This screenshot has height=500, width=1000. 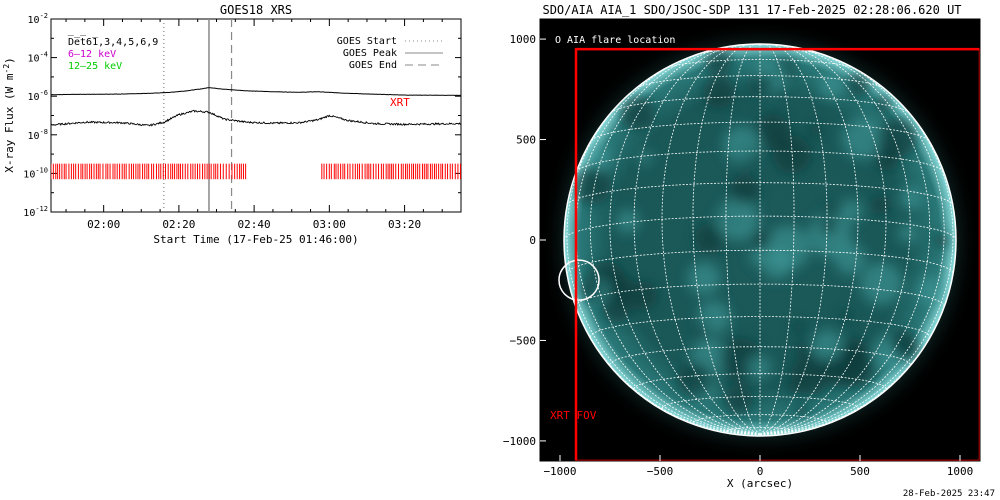 I want to click on goes-x-tick-label: 02:00, so click(x=103, y=224).